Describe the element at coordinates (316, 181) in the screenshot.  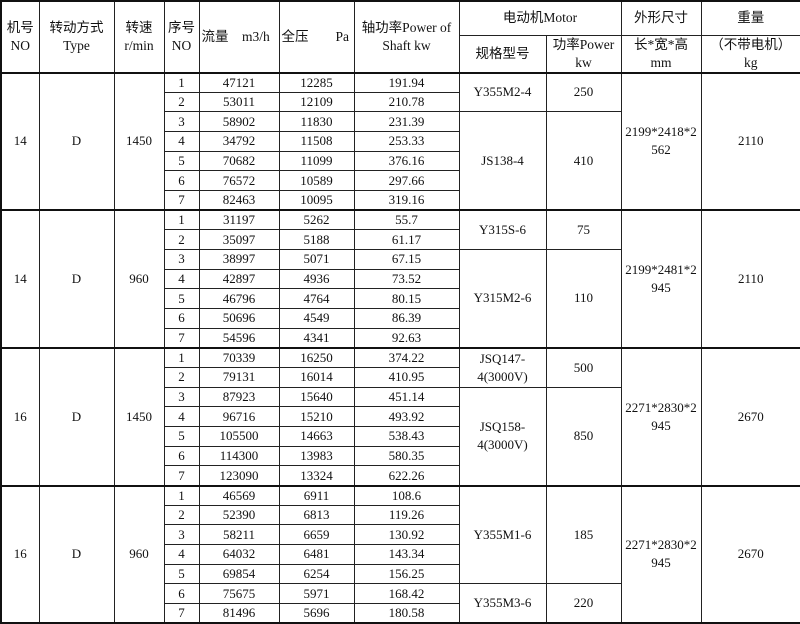
I see `pressure: 10589` at that location.